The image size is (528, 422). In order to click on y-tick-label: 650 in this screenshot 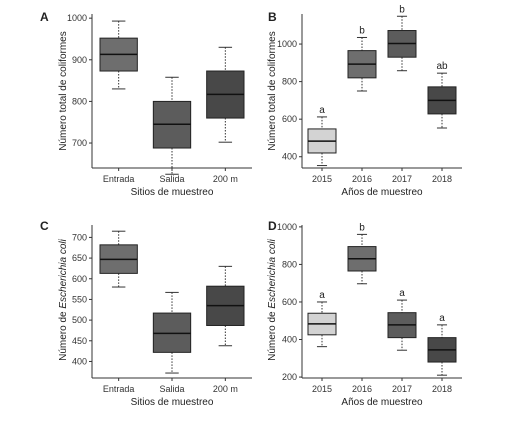, I will do `click(79, 258)`.